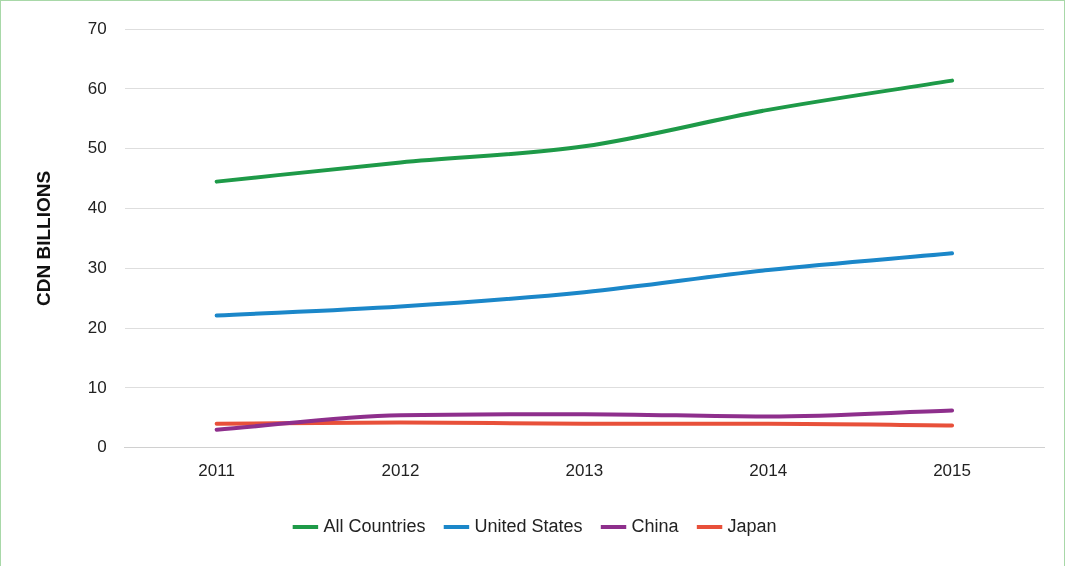  What do you see at coordinates (528, 525) in the screenshot?
I see `legend-label: United States` at bounding box center [528, 525].